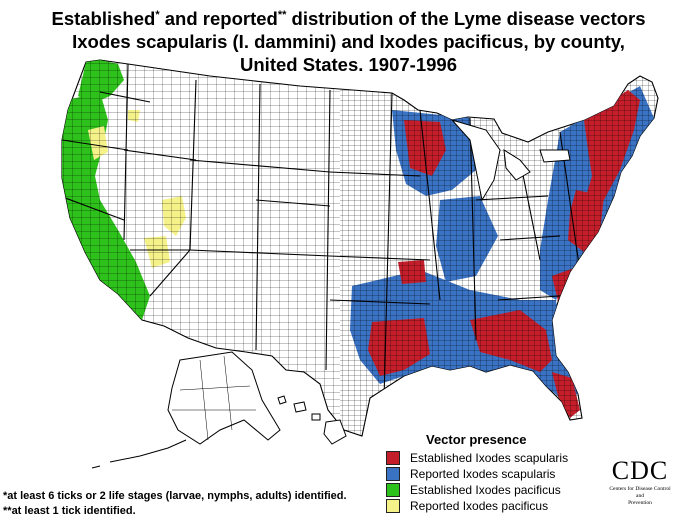 The image size is (697, 521). I want to click on legend-item-reported-scapularis: Reported Ixodes scapularis, so click(511, 474).